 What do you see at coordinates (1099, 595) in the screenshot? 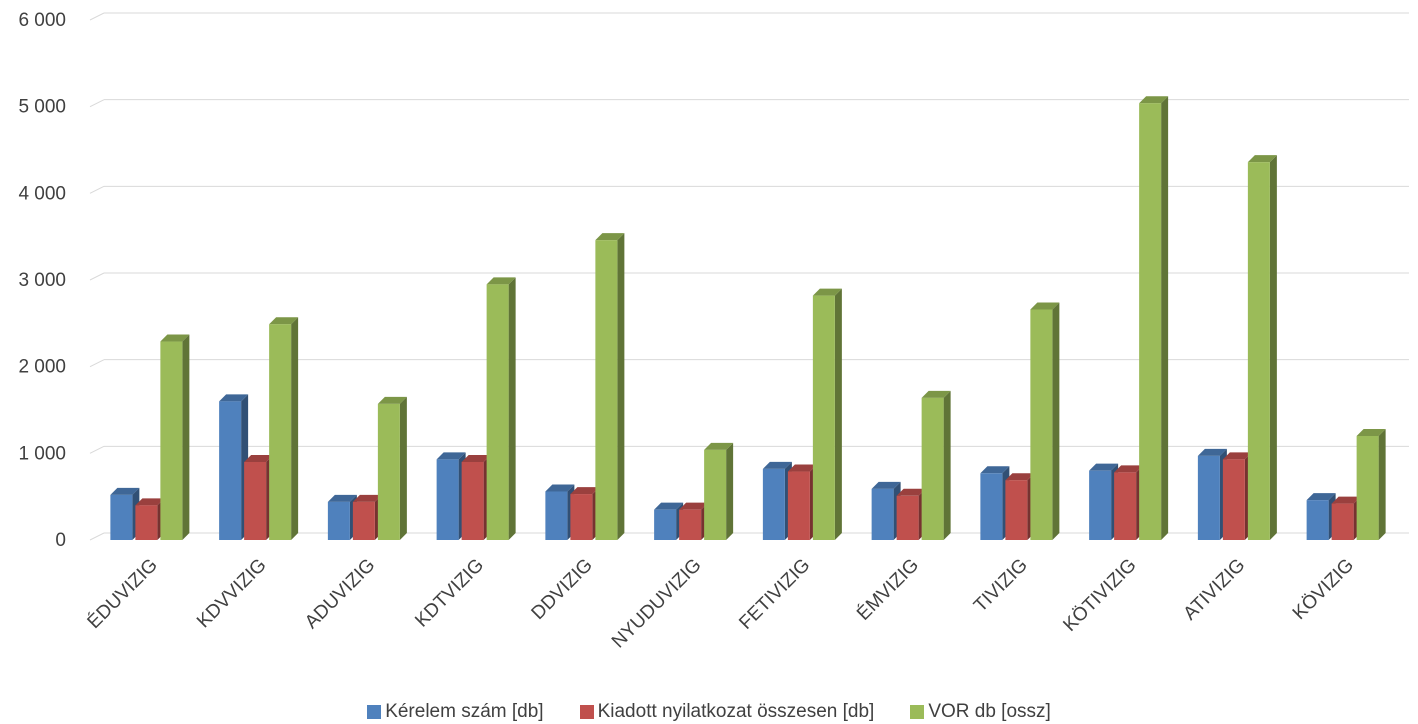
I see `x-tick-label: KÖTIVIZIG` at bounding box center [1099, 595].